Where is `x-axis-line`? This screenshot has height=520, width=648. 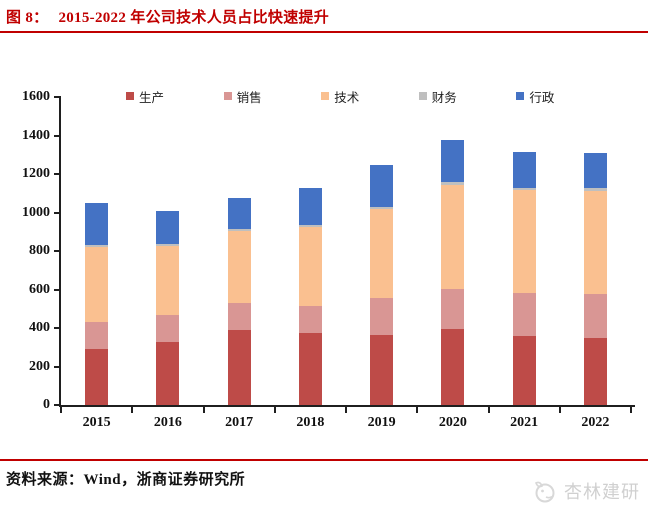 x-axis-line is located at coordinates (347, 406).